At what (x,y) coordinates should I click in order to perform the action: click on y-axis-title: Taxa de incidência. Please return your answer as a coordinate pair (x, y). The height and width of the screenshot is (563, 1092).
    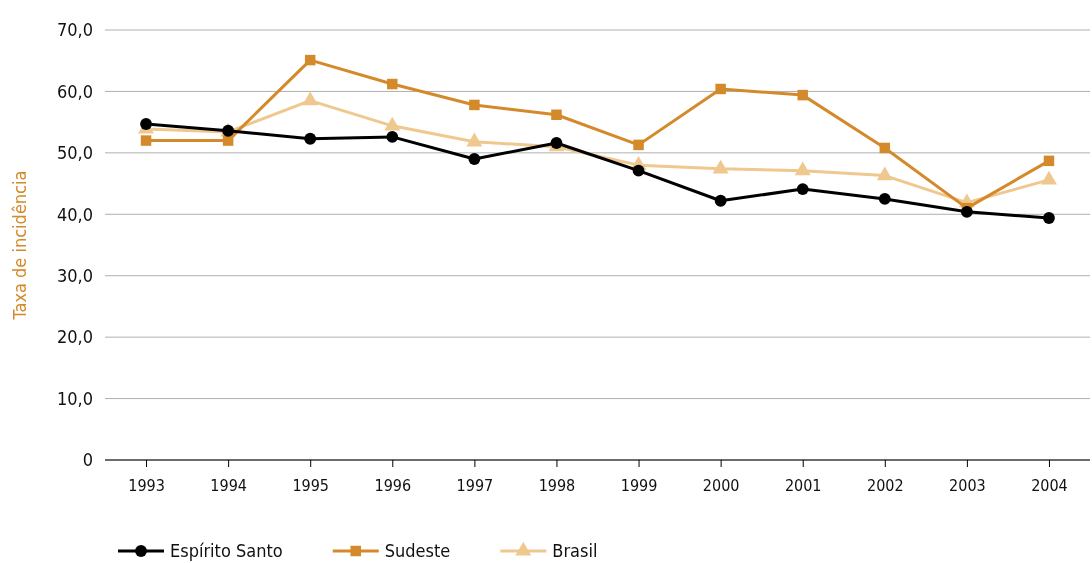
    Looking at the image, I should click on (19, 245).